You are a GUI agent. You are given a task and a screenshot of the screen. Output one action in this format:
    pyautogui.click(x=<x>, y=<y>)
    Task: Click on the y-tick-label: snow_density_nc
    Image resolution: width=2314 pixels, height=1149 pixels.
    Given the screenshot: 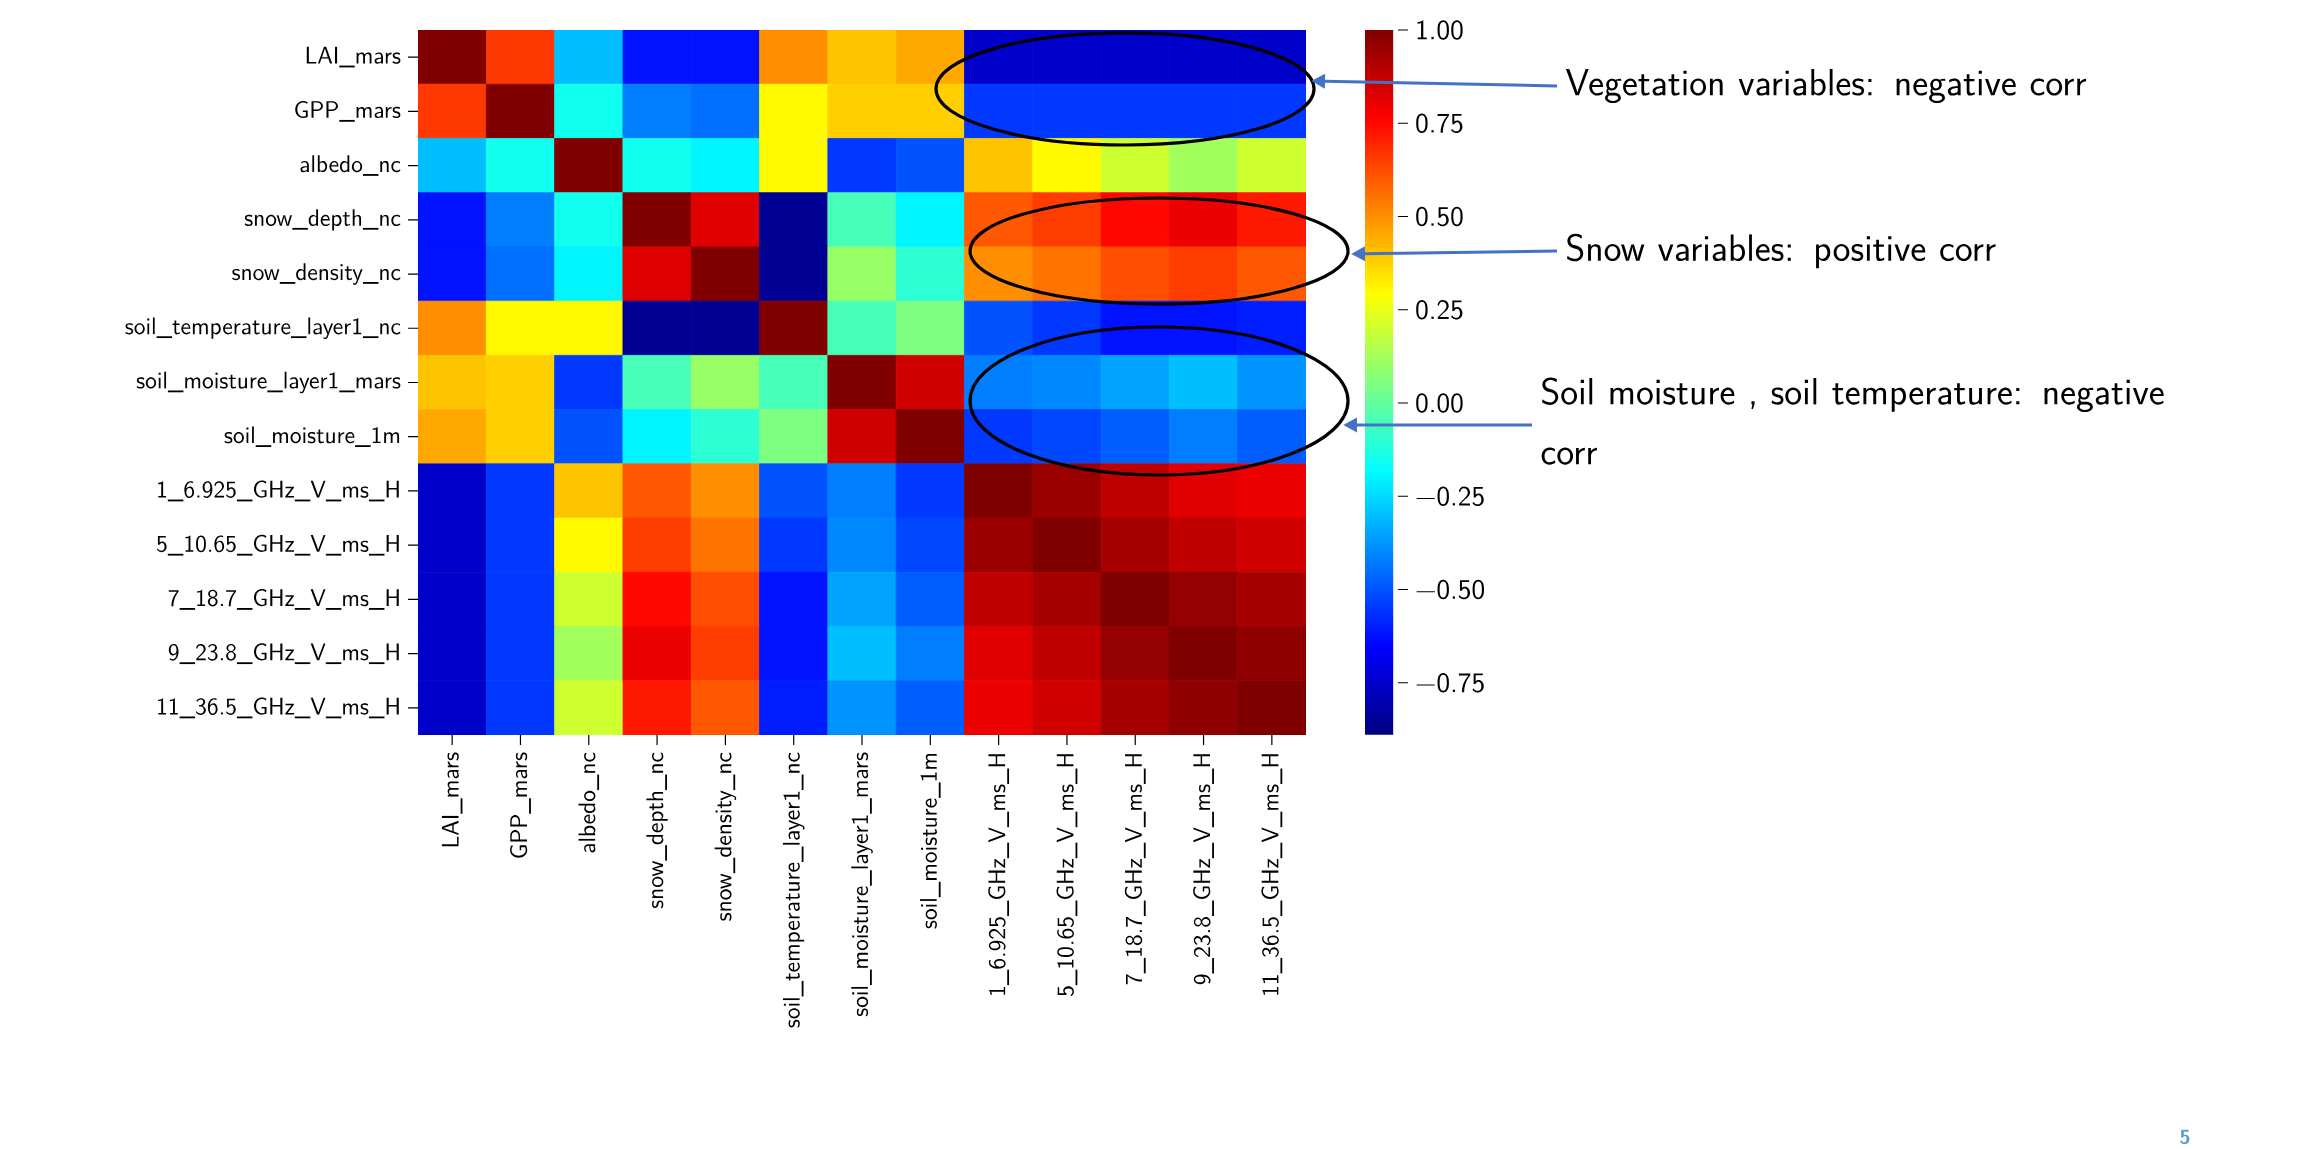 What is the action you would take?
    pyautogui.click(x=316, y=274)
    